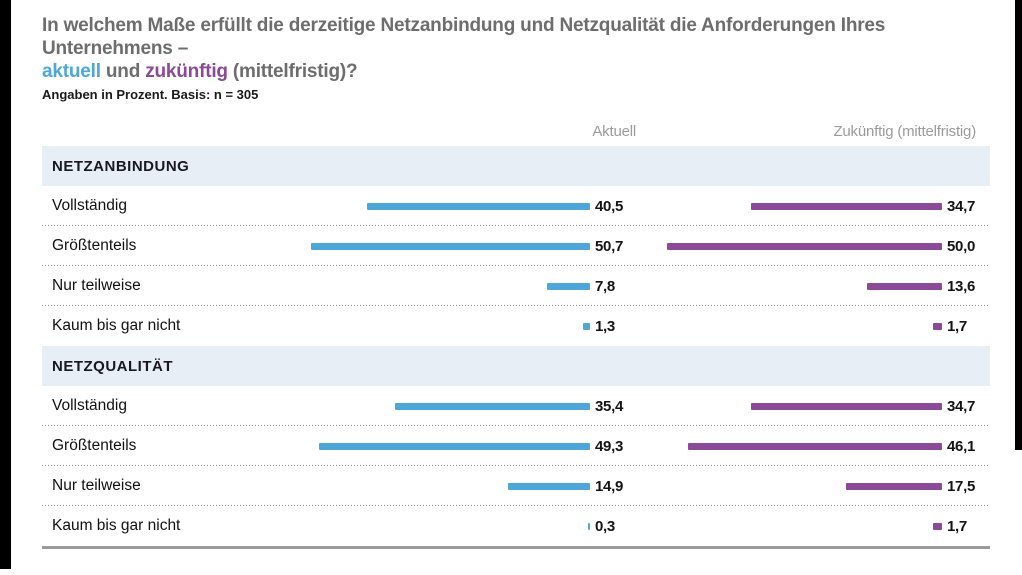  What do you see at coordinates (5, 284) in the screenshot?
I see `black-edge-left` at bounding box center [5, 284].